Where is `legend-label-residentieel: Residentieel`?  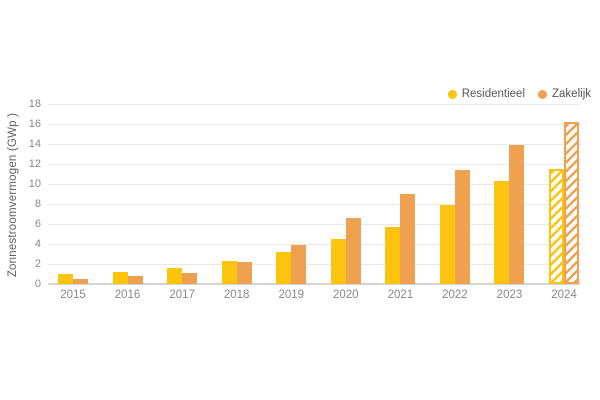
legend-label-residentieel: Residentieel is located at coordinates (493, 94).